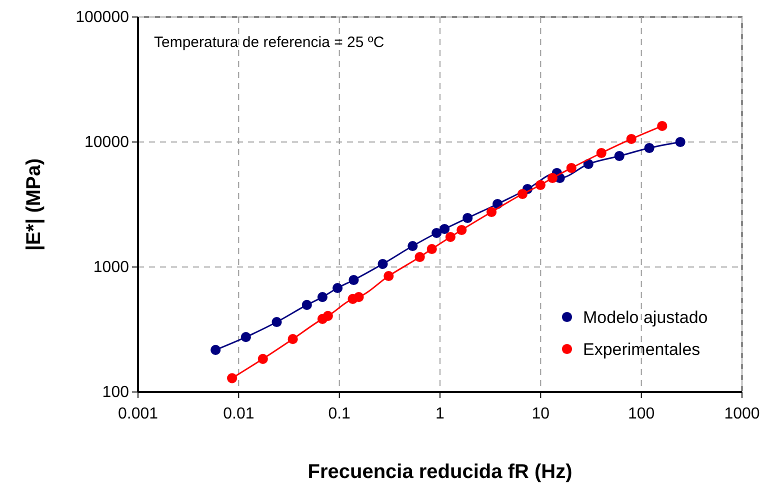  I want to click on x-tick-label: 1000, so click(742, 414).